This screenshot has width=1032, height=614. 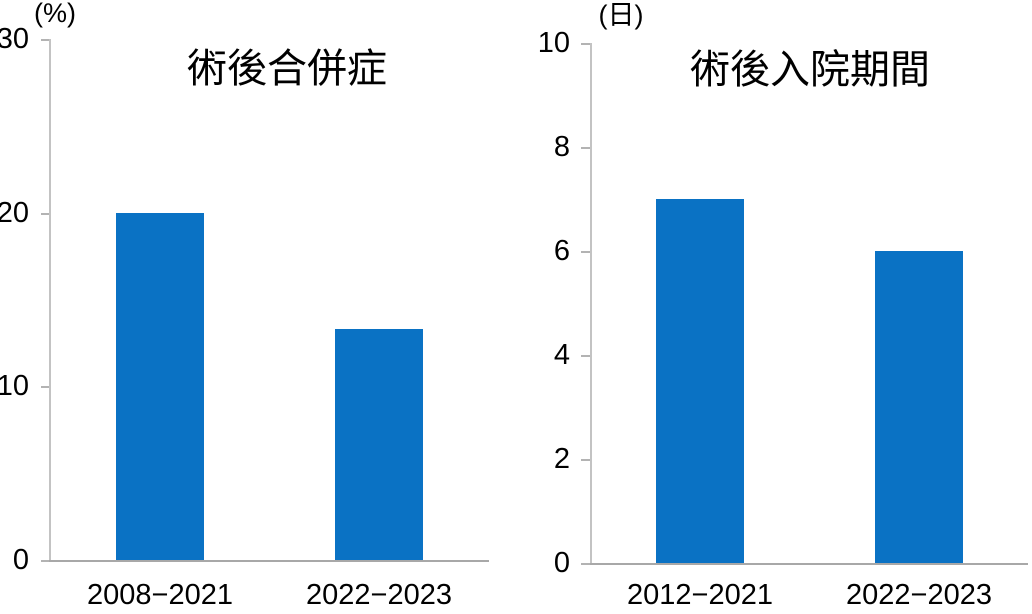 What do you see at coordinates (561, 251) in the screenshot?
I see `y-tick-label: 6` at bounding box center [561, 251].